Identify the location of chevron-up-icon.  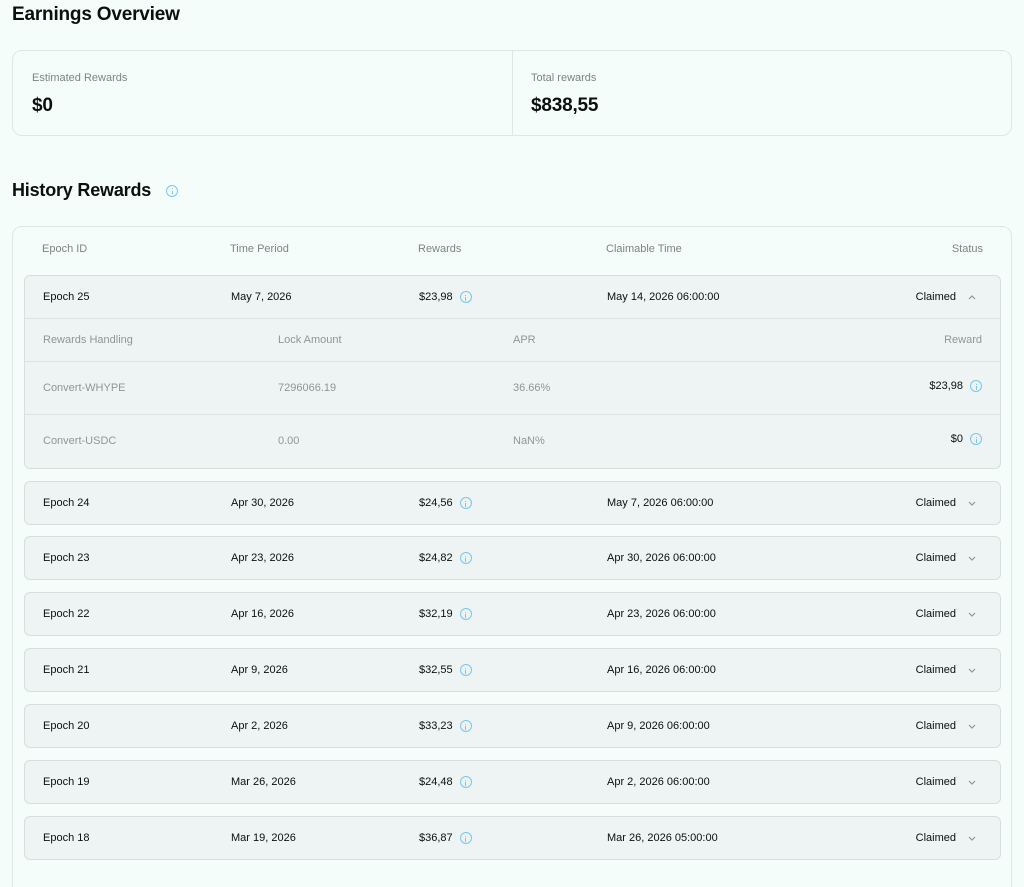
(972, 297).